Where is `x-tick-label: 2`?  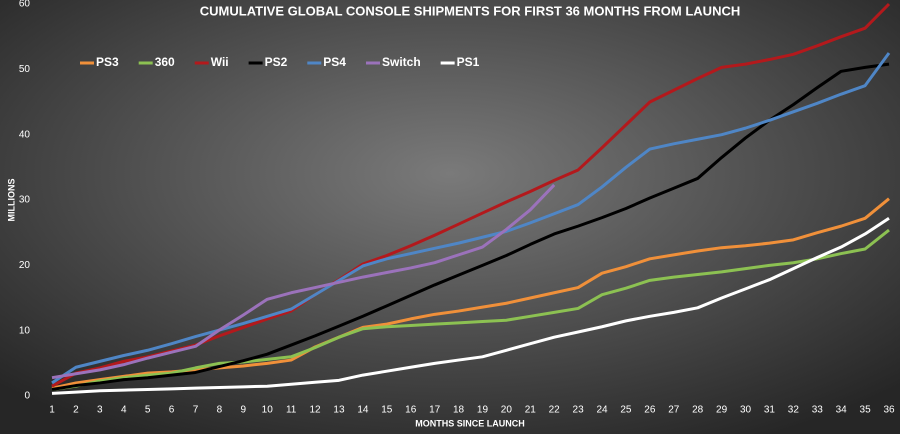 x-tick-label: 2 is located at coordinates (76, 410).